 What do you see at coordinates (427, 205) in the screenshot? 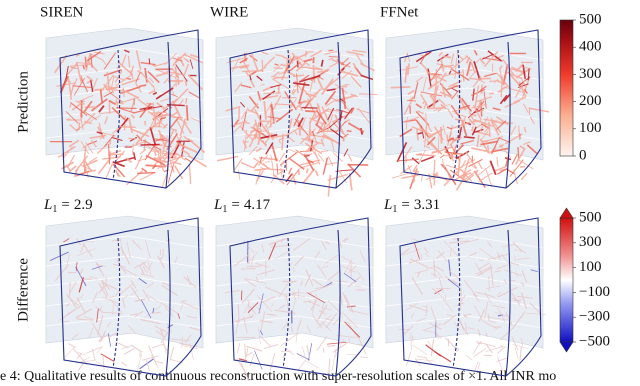
I see `metric-value: 3.31` at bounding box center [427, 205].